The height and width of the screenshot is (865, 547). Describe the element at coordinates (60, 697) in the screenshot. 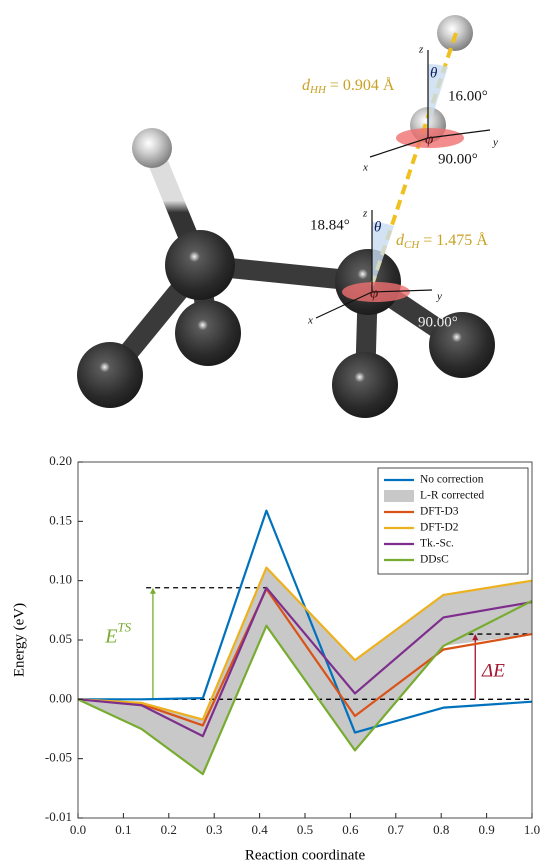

I see `y-tick-label: 0.00` at that location.